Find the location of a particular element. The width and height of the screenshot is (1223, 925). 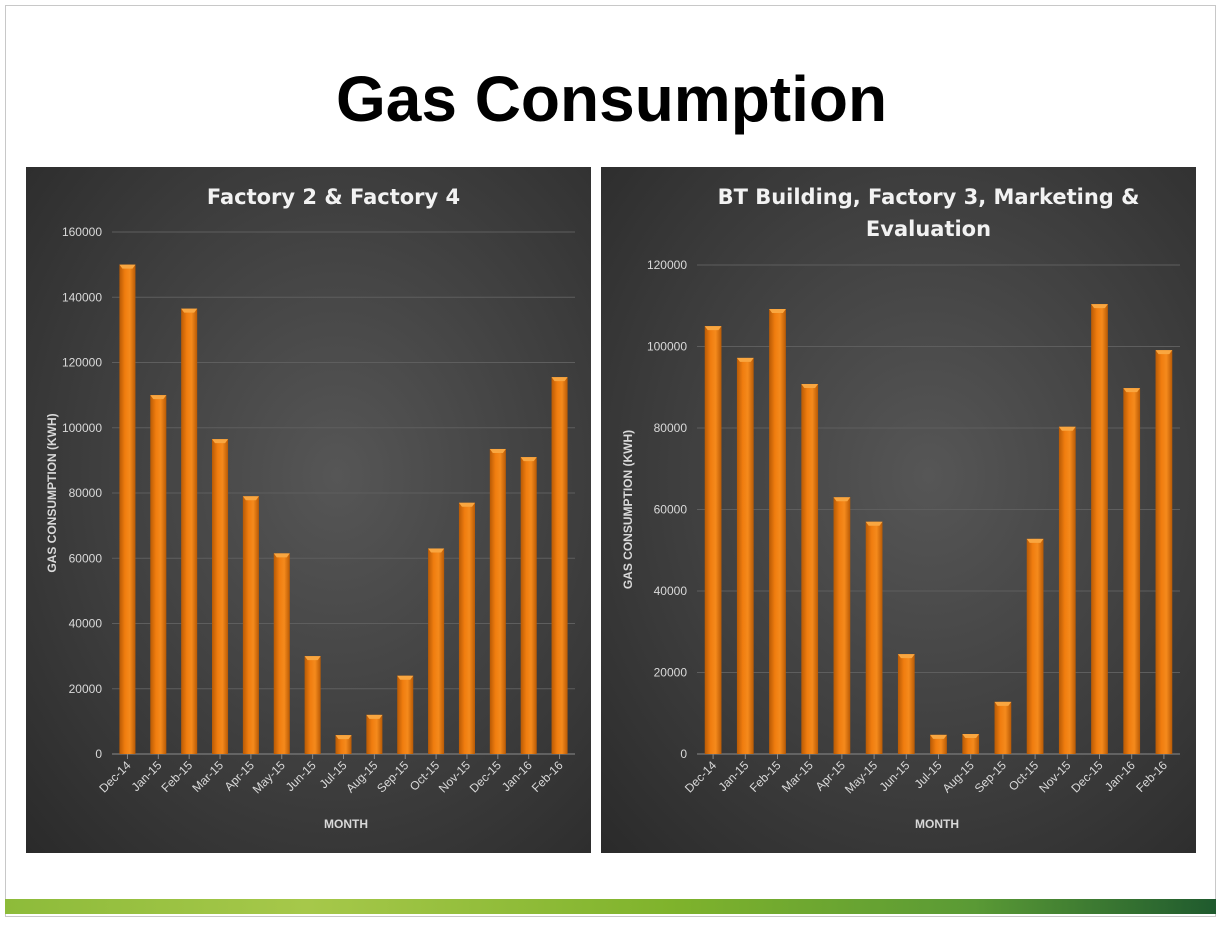

chart-title: Evaluation is located at coordinates (928, 229).